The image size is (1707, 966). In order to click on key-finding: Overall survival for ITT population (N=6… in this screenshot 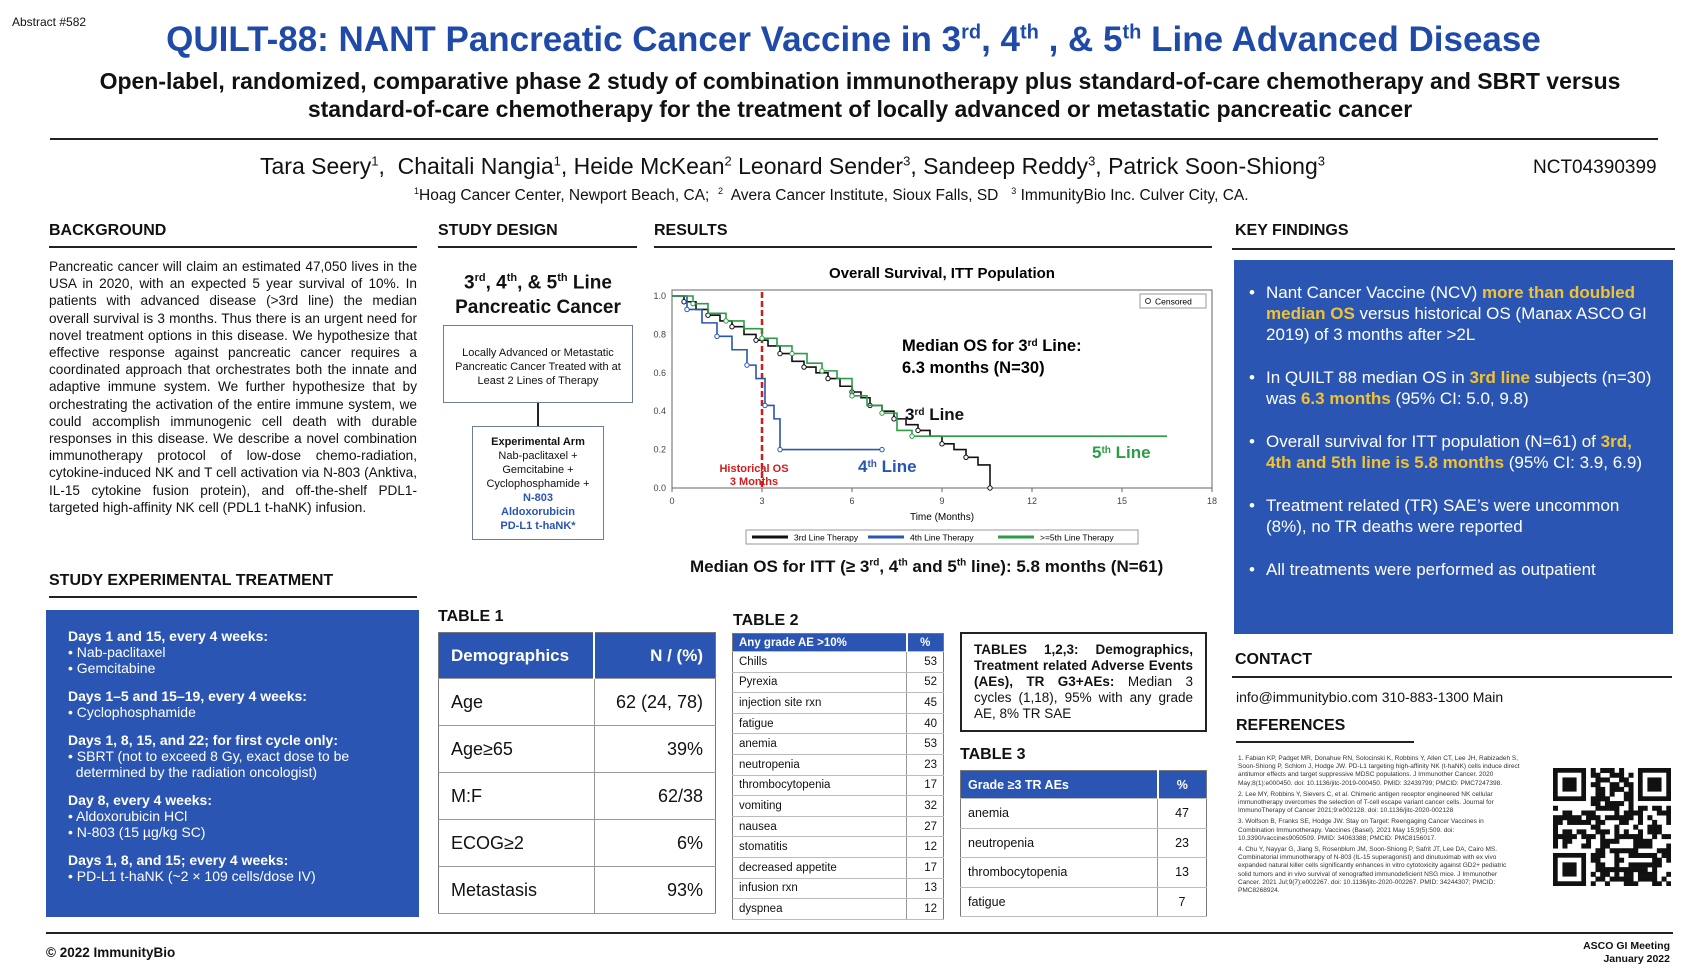, I will do `click(1448, 452)`.